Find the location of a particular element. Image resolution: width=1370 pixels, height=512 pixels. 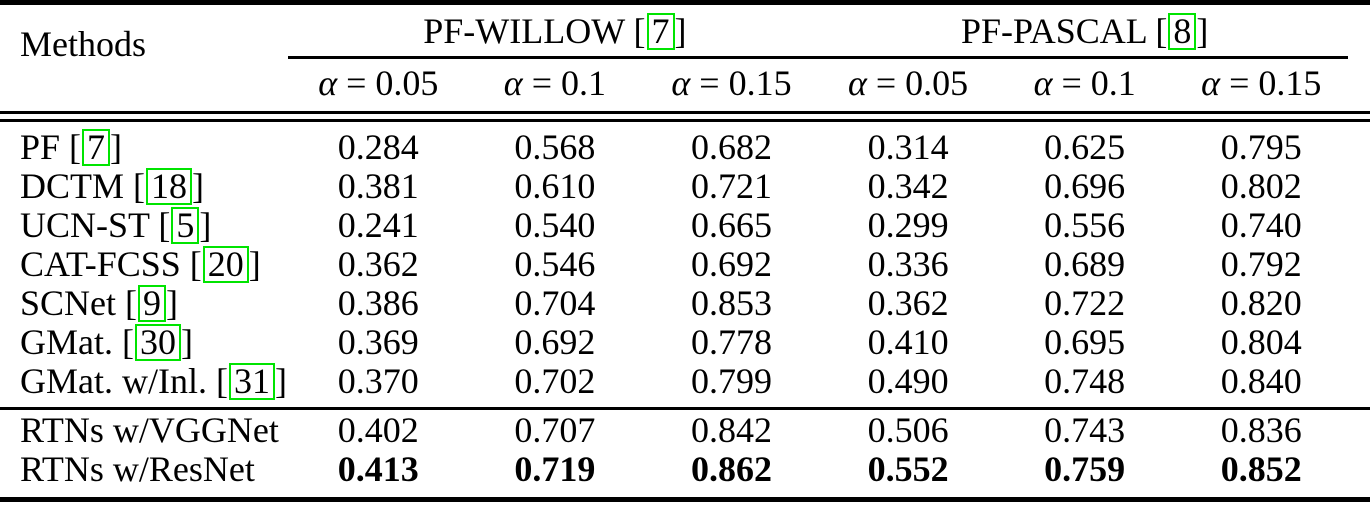

value-cell: 0.370 is located at coordinates (378, 381).